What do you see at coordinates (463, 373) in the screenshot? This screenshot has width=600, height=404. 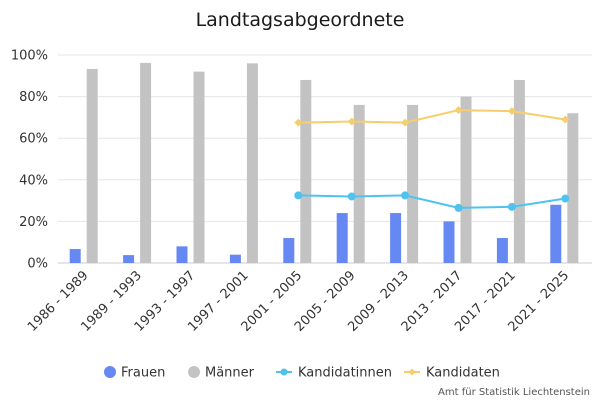 I see `legend-label: Kandidaten` at bounding box center [463, 373].